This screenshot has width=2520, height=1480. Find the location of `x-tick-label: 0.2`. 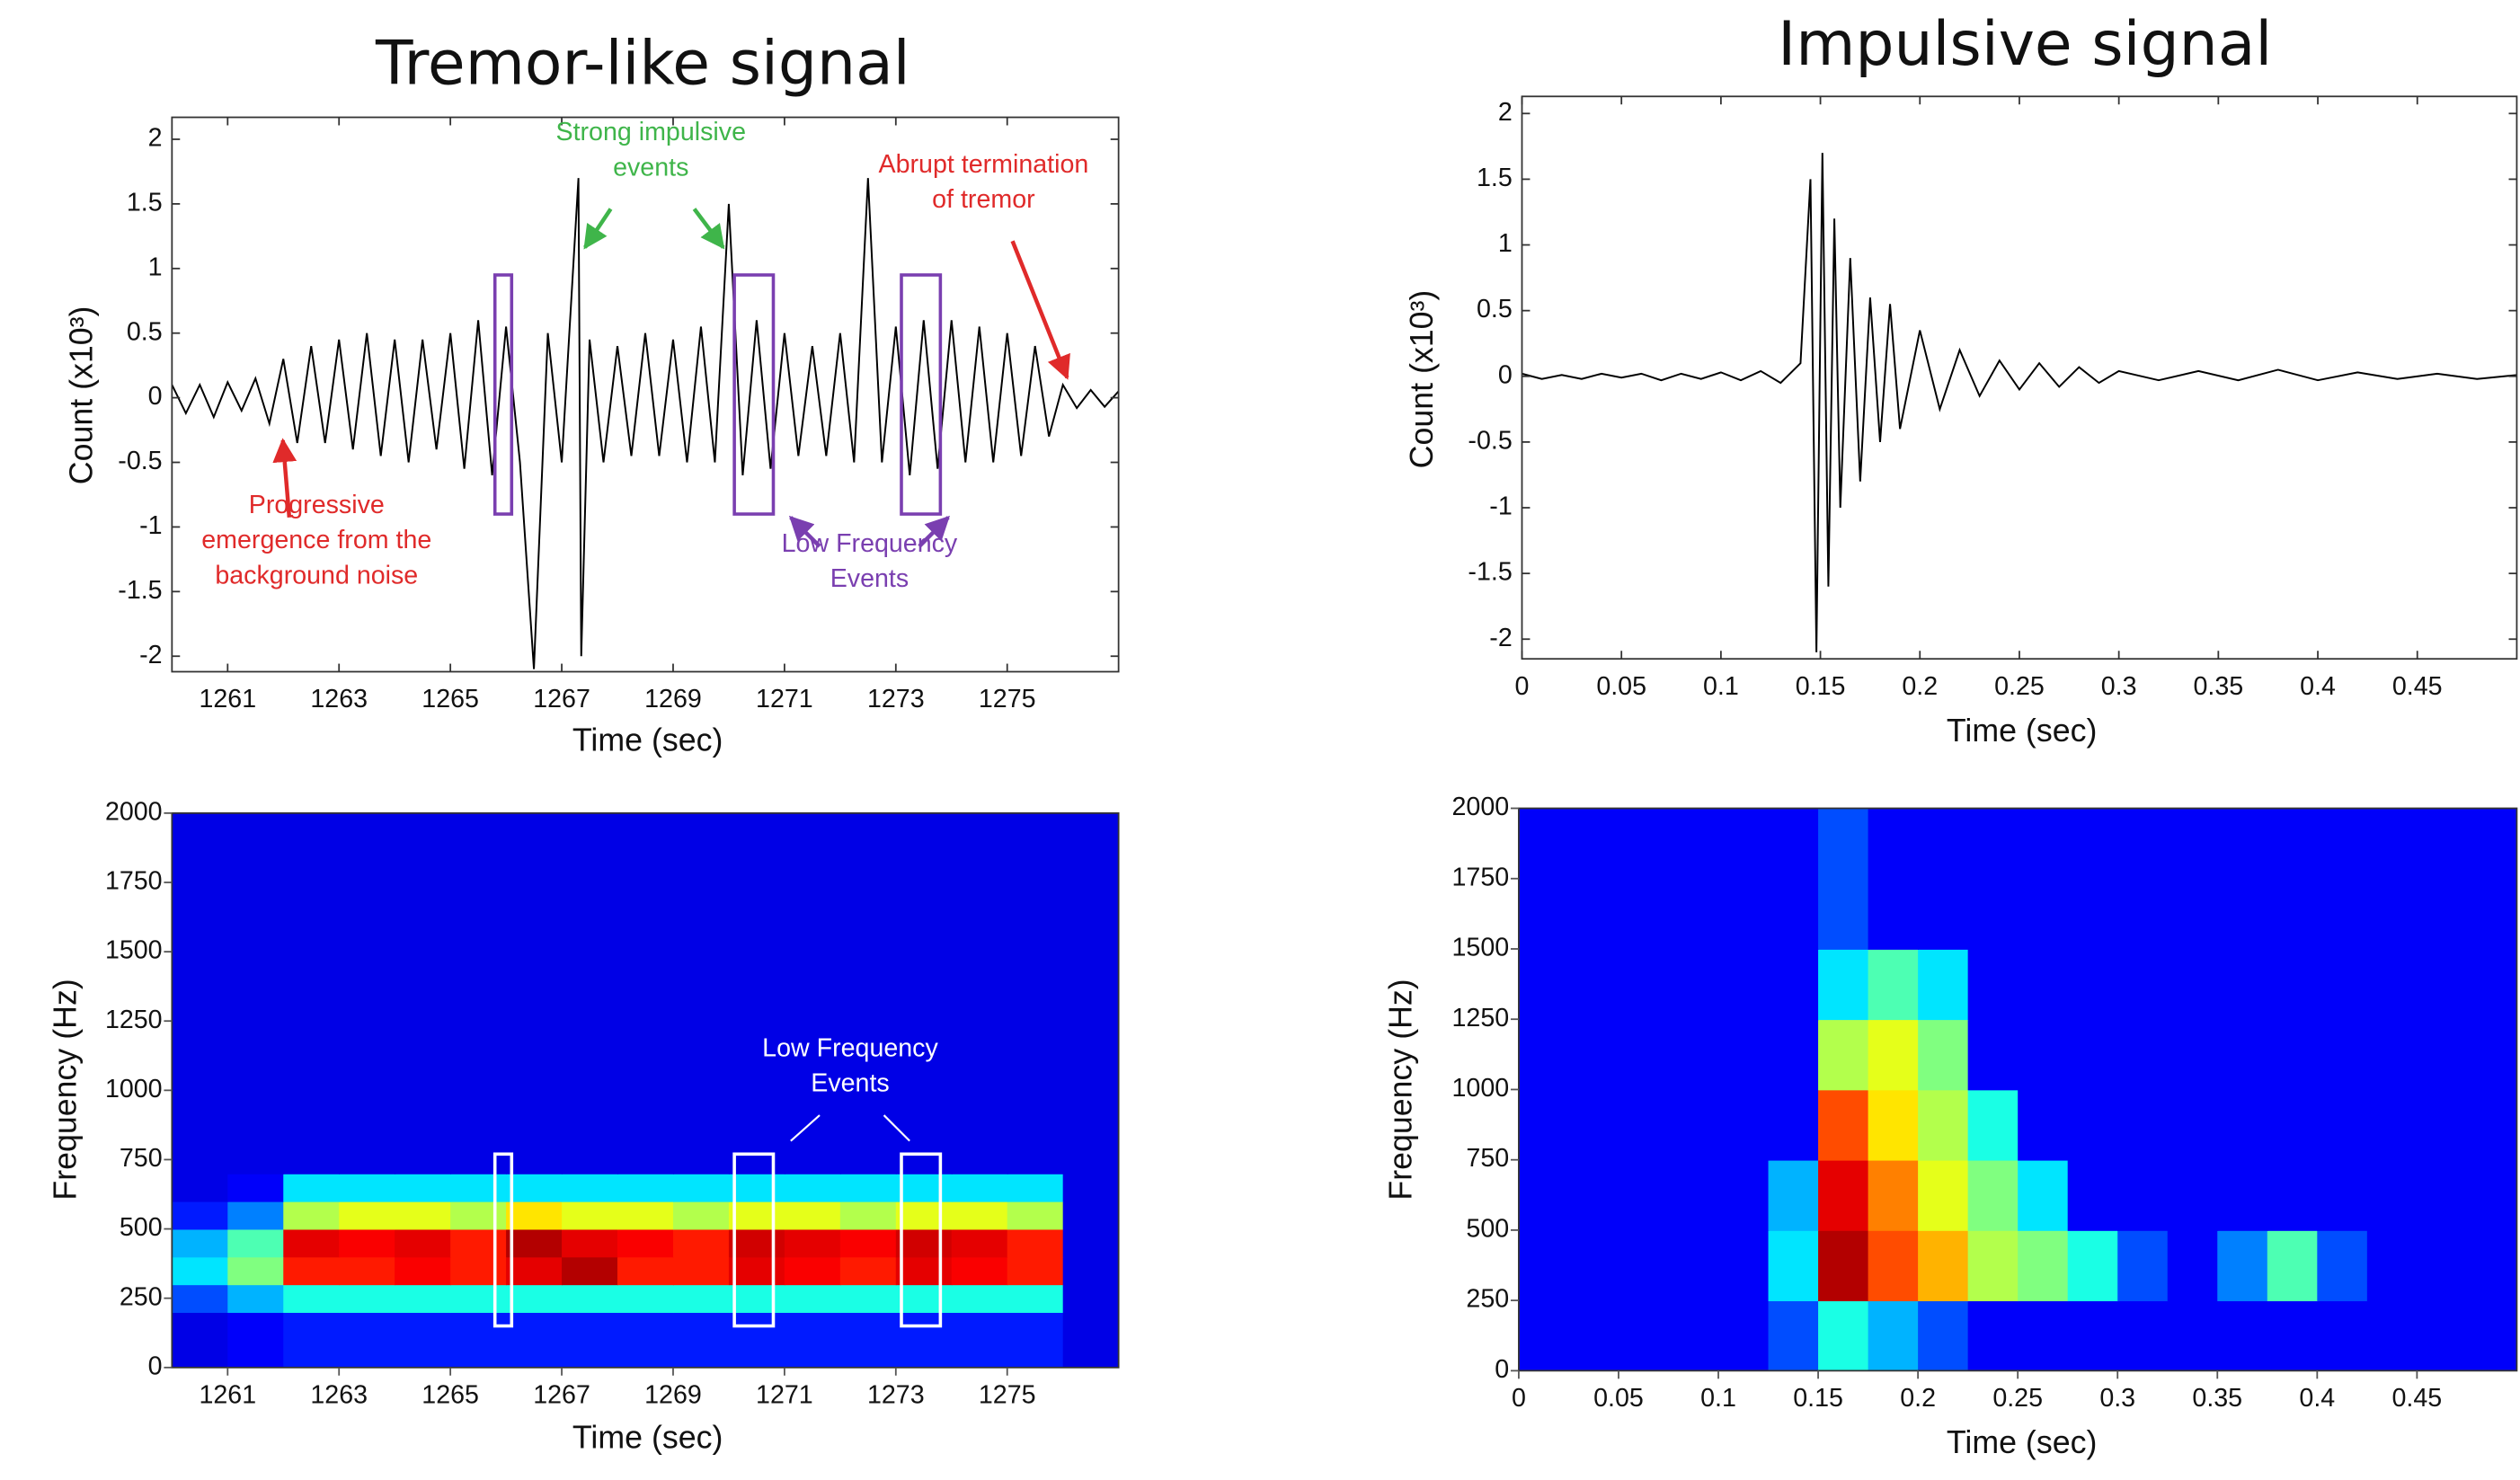

x-tick-label: 0.2 is located at coordinates (1920, 686).